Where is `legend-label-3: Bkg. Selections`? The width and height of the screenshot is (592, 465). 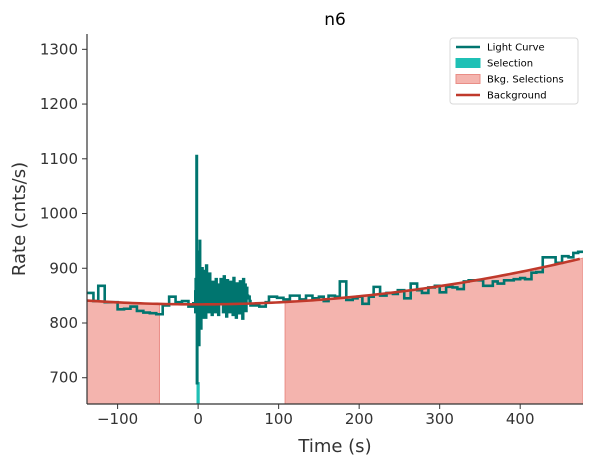
legend-label-3: Bkg. Selections is located at coordinates (525, 80).